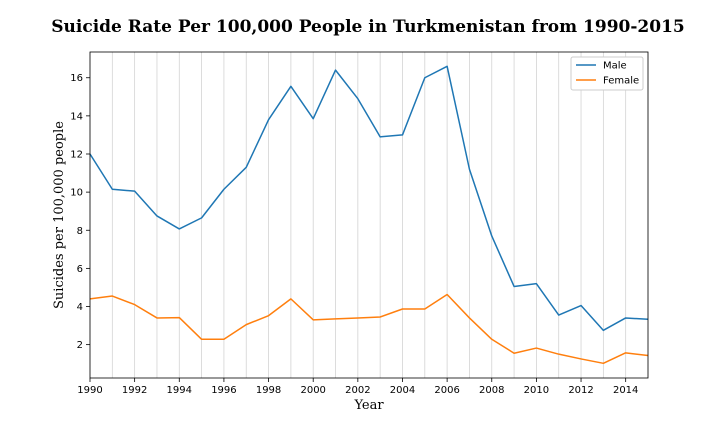 This screenshot has height=432, width=720. Describe the element at coordinates (76, 154) in the screenshot. I see `y-tick-label: 12` at that location.